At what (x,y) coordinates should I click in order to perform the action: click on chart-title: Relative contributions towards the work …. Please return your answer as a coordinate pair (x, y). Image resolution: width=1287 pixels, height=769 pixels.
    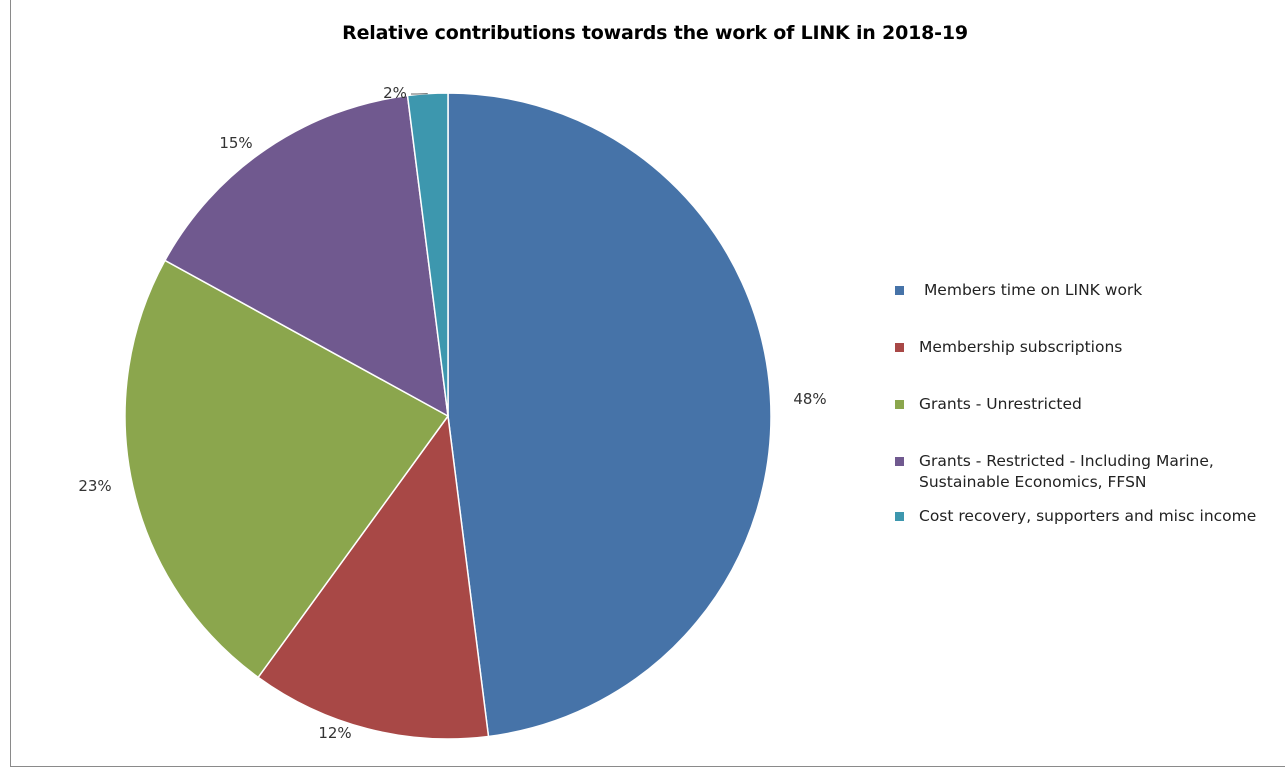
    Looking at the image, I should click on (655, 33).